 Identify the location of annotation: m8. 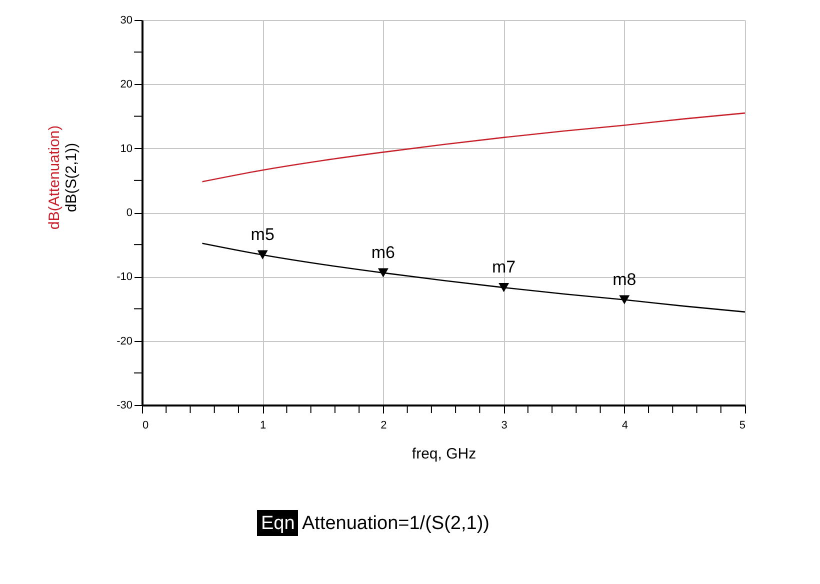
(624, 279).